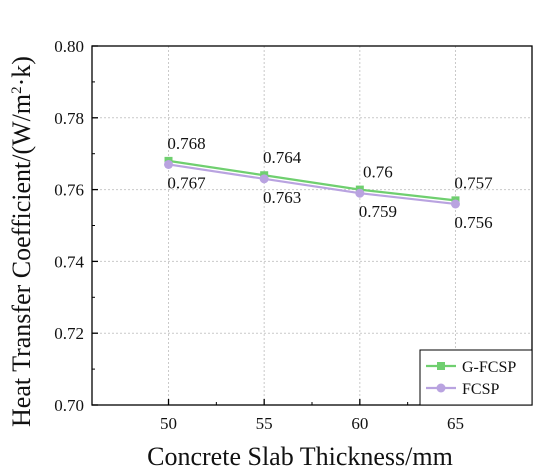 The image size is (550, 474). I want to click on y-tick-label: 0.76, so click(69, 190).